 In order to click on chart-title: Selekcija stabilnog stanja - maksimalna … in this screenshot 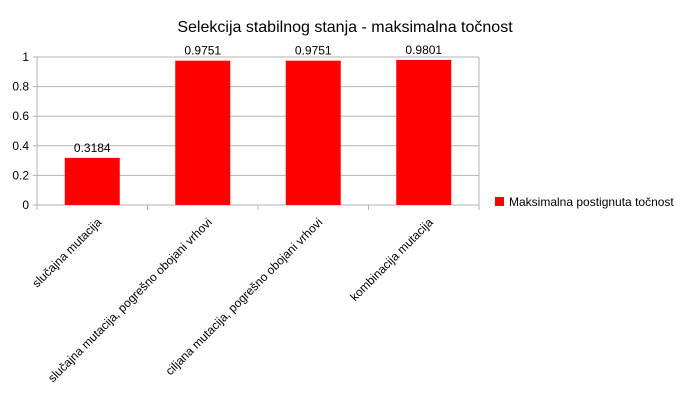, I will do `click(345, 27)`.